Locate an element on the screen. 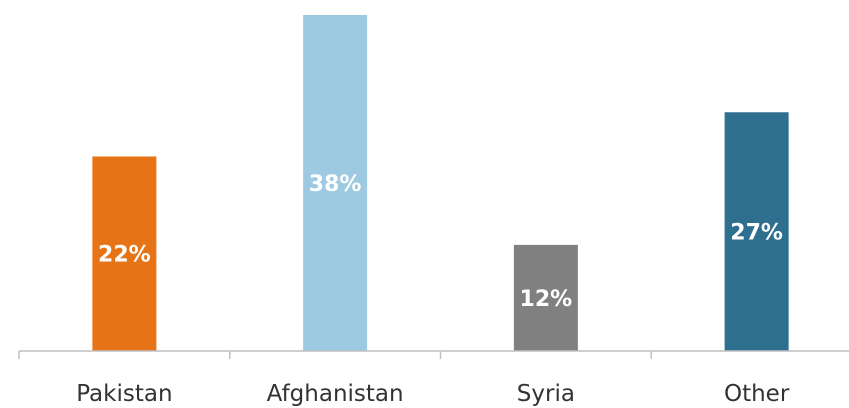  bar-pakistan is located at coordinates (124, 253).